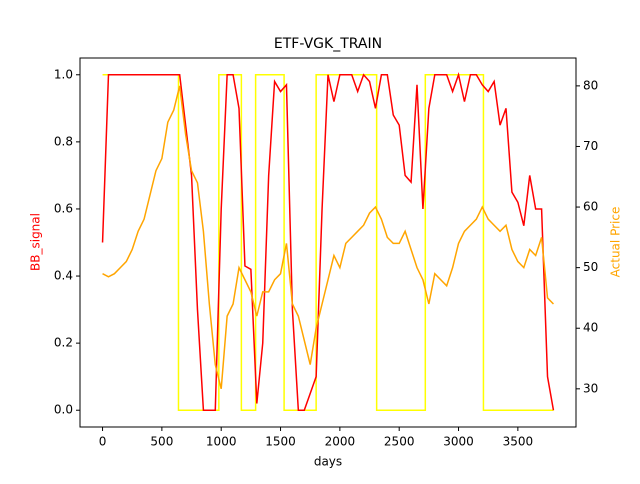 This screenshot has height=484, width=640. Describe the element at coordinates (328, 44) in the screenshot. I see `chart-title: ETF-VGK_TRAIN` at that location.